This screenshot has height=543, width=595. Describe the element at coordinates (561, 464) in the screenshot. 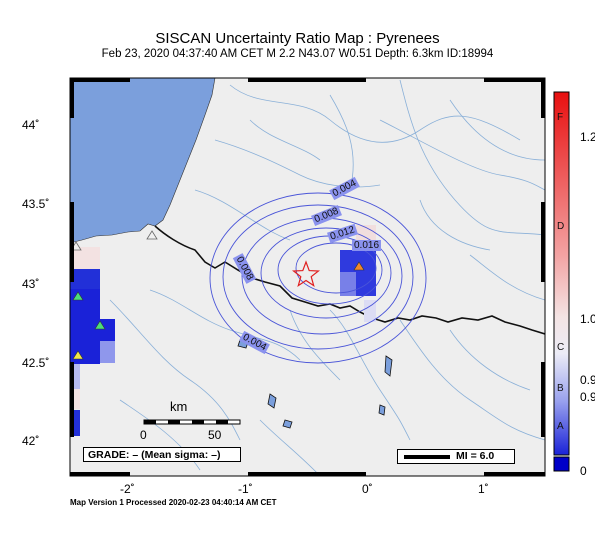

I see `colorbar-min-swatch` at that location.